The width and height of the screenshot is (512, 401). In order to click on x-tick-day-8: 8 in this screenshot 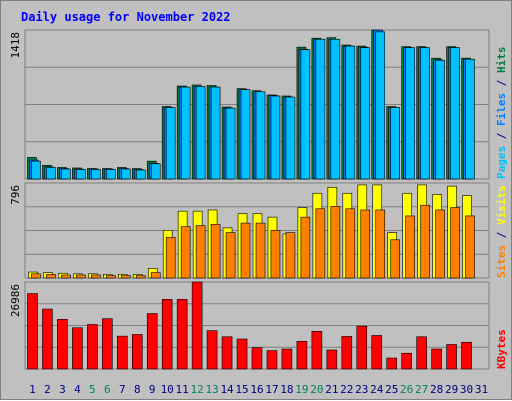, I will do `click(137, 389)`.